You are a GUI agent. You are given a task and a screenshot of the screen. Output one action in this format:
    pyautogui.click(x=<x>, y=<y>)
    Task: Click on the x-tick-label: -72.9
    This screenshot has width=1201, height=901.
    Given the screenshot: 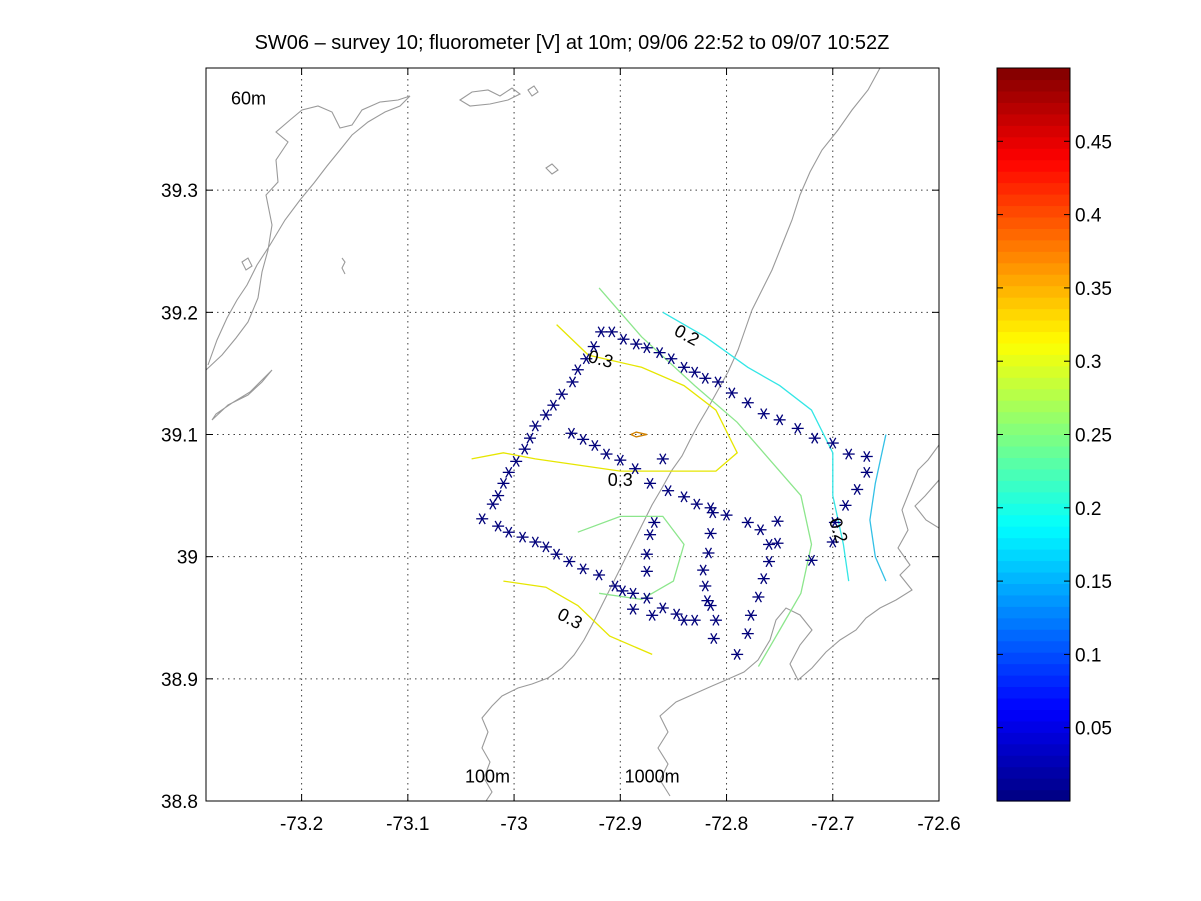 What is the action you would take?
    pyautogui.click(x=620, y=824)
    